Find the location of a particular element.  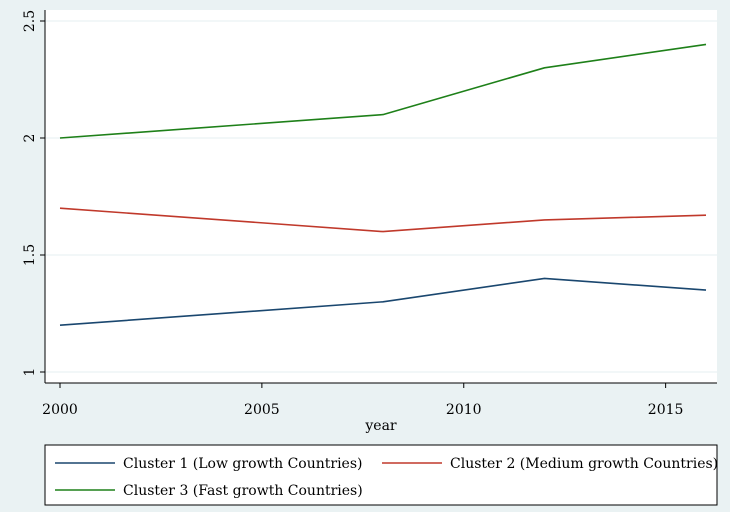

x-axis-title: year is located at coordinates (380, 426).